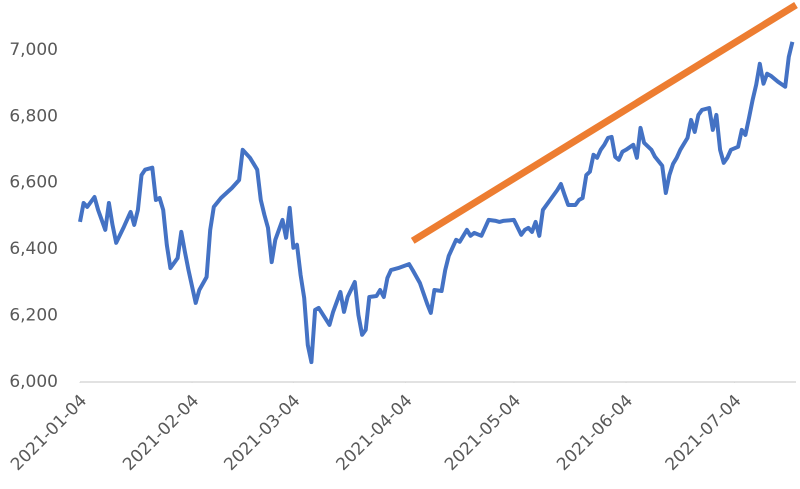 This screenshot has height=489, width=800. Describe the element at coordinates (704, 433) in the screenshot. I see `x-tick-label: 2021-07-04` at that location.